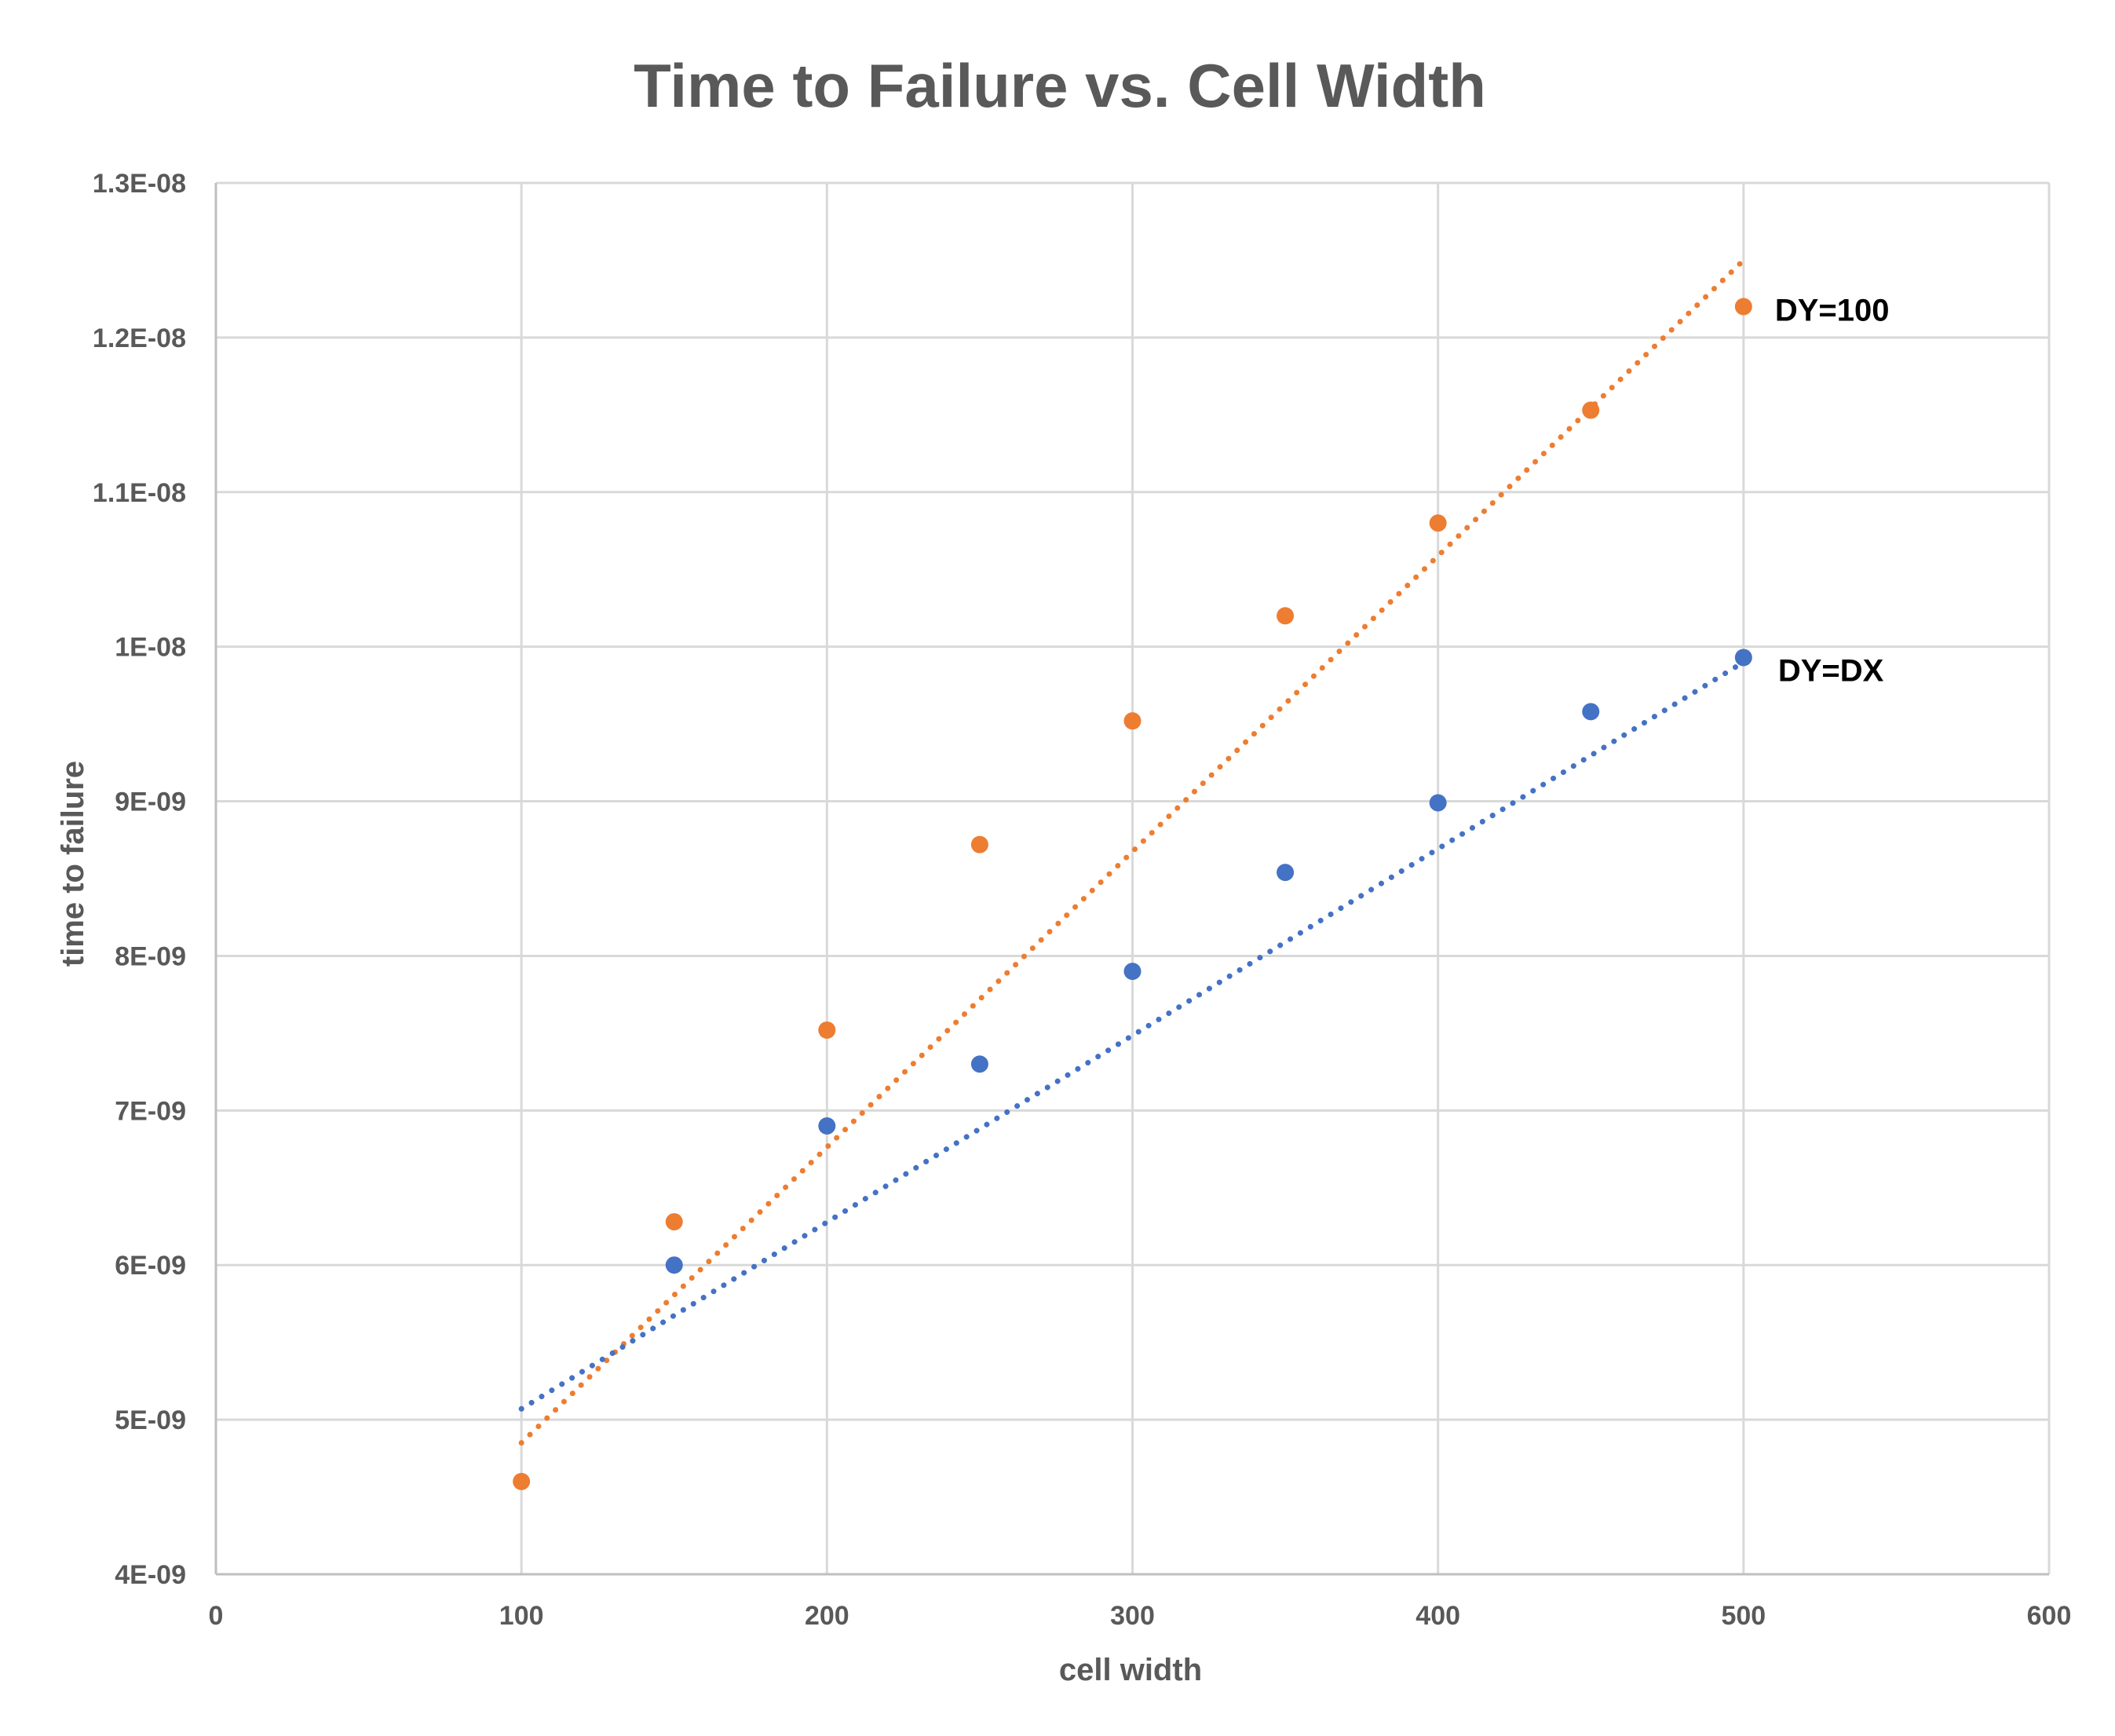  Describe the element at coordinates (2050, 1616) in the screenshot. I see `x-tick-label: 600` at that location.